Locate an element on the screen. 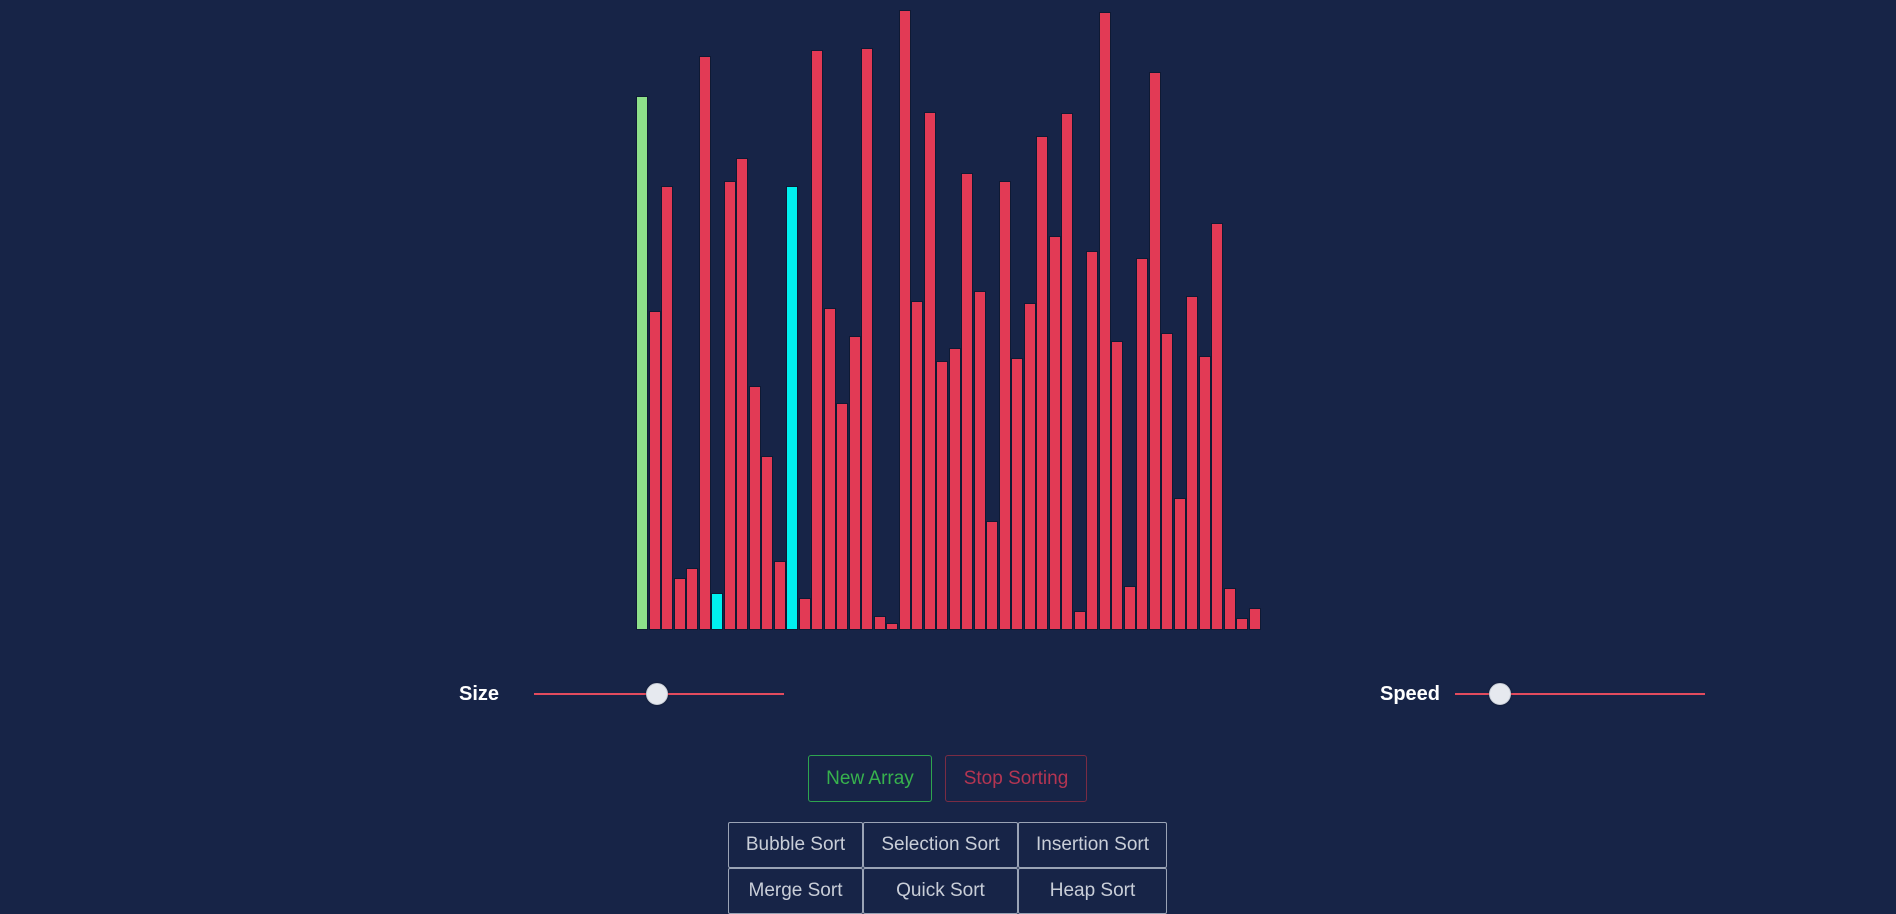  speed-slider-thumb is located at coordinates (1500, 694).